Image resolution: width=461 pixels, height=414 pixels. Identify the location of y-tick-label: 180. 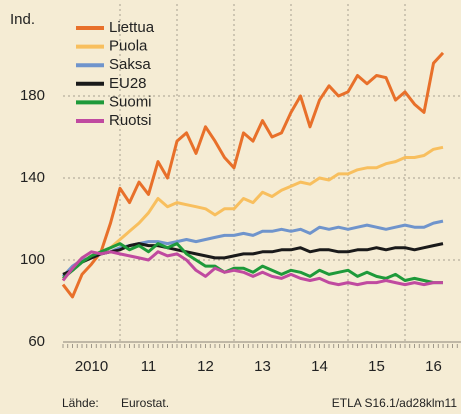
(32, 95).